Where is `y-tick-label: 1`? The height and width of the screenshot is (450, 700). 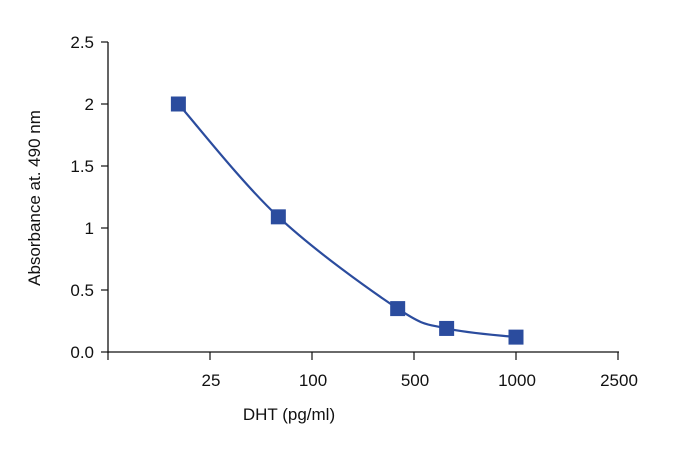 y-tick-label: 1 is located at coordinates (89, 228).